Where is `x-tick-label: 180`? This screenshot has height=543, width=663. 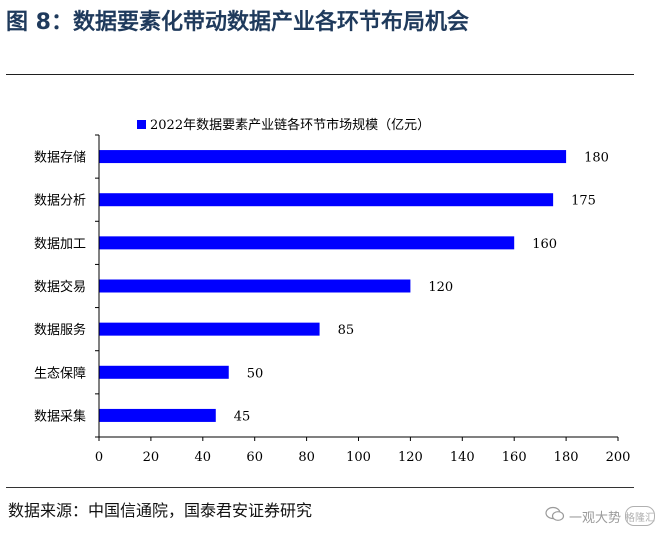 x-tick-label: 180 is located at coordinates (566, 457).